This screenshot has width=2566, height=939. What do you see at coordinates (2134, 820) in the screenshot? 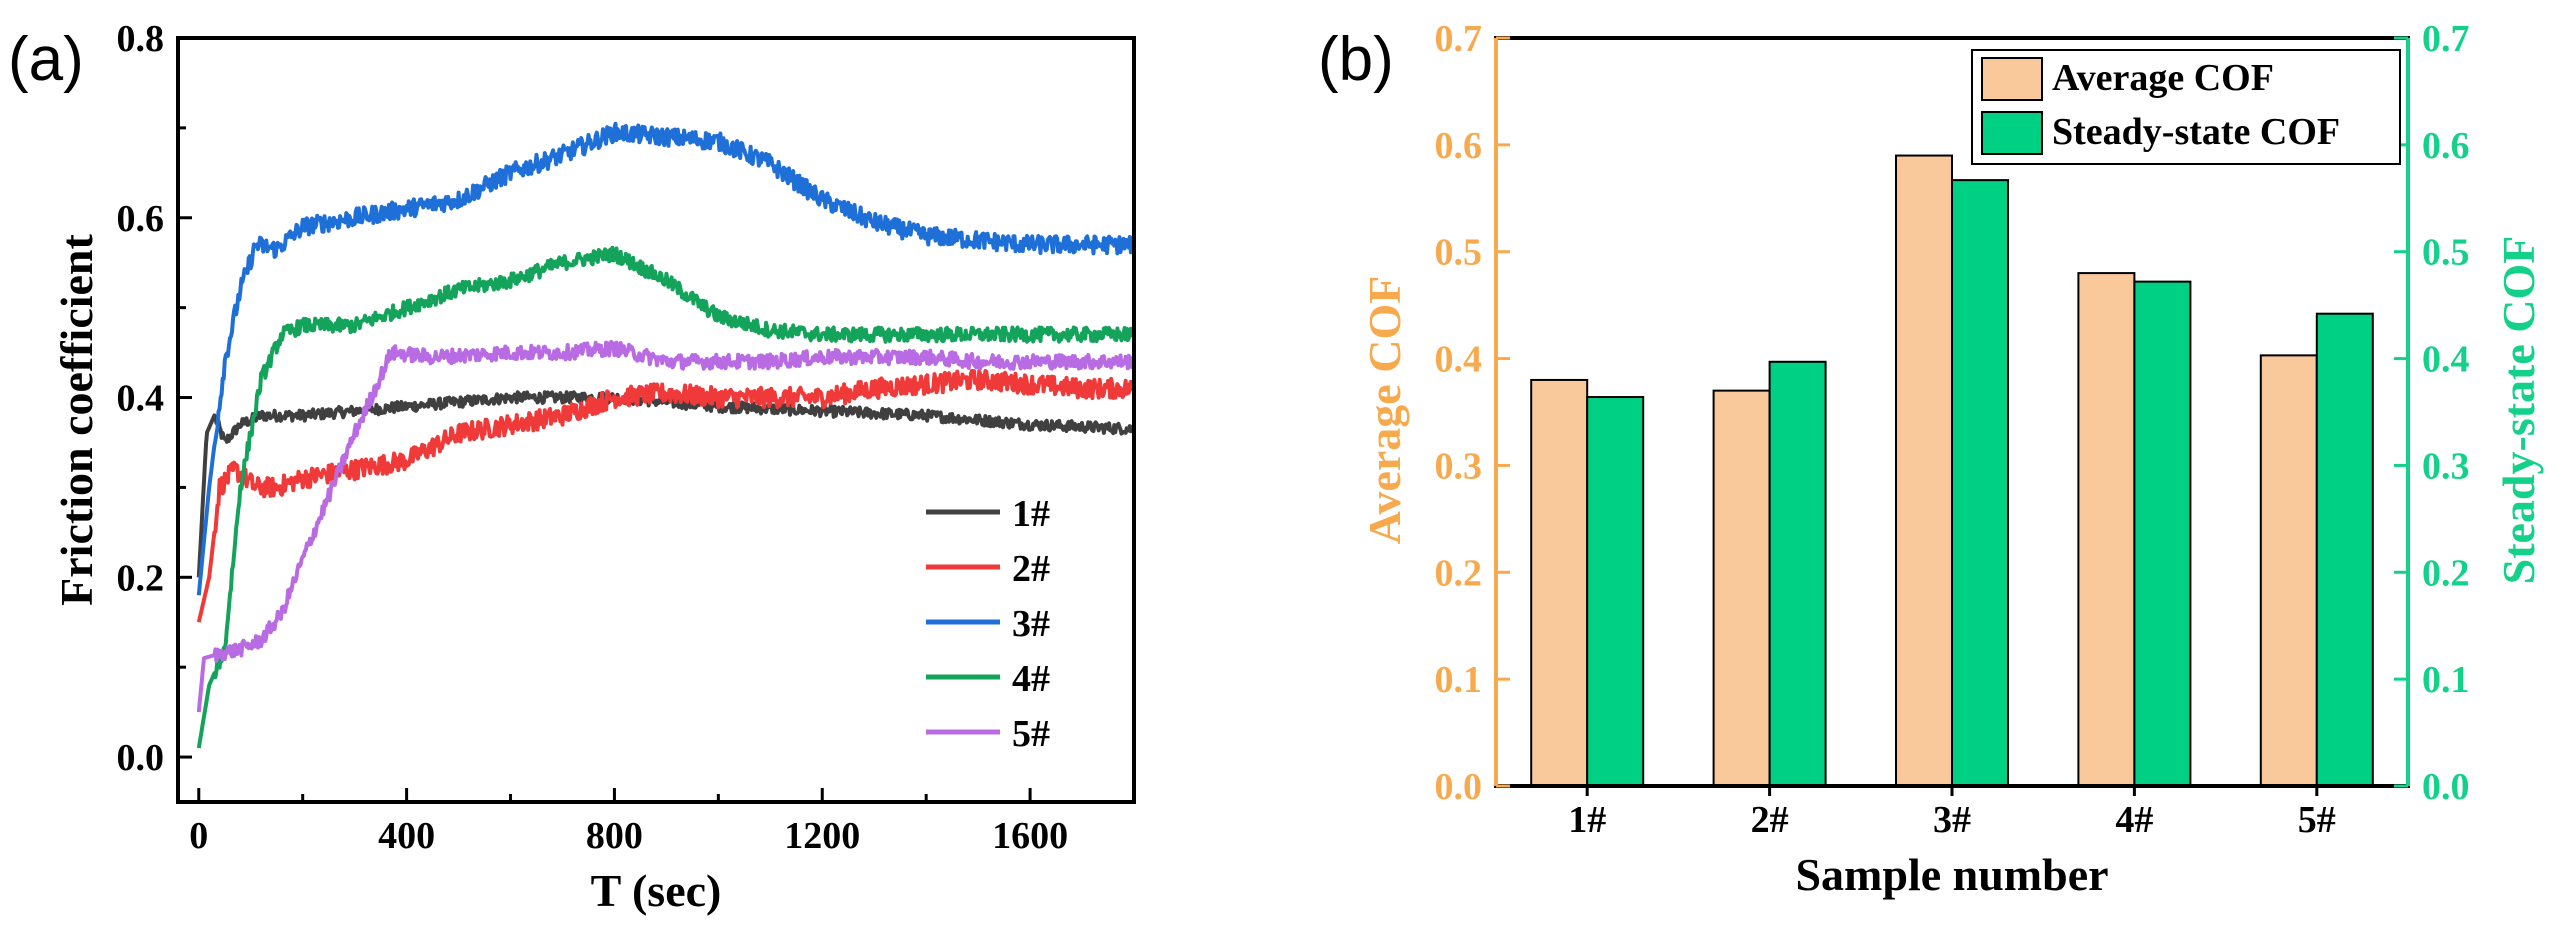
I see `x-tick-label-b: 4#` at bounding box center [2134, 820].